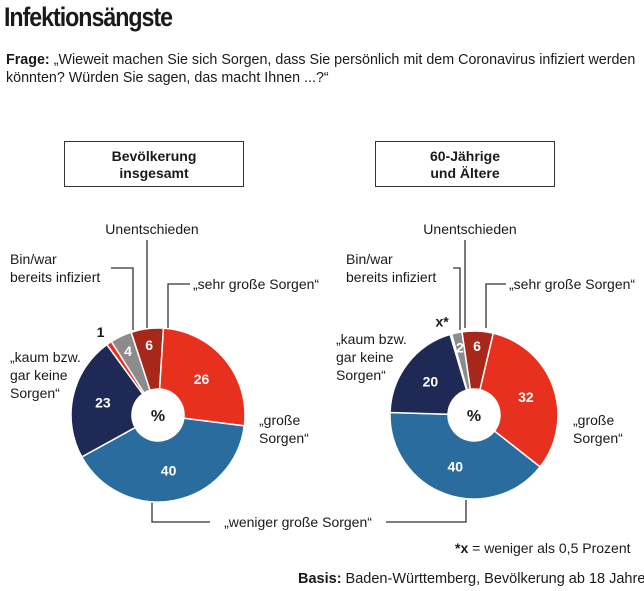 The image size is (644, 591). I want to click on footnote-text: = weniger als 0,5 Prozent, so click(549, 548).